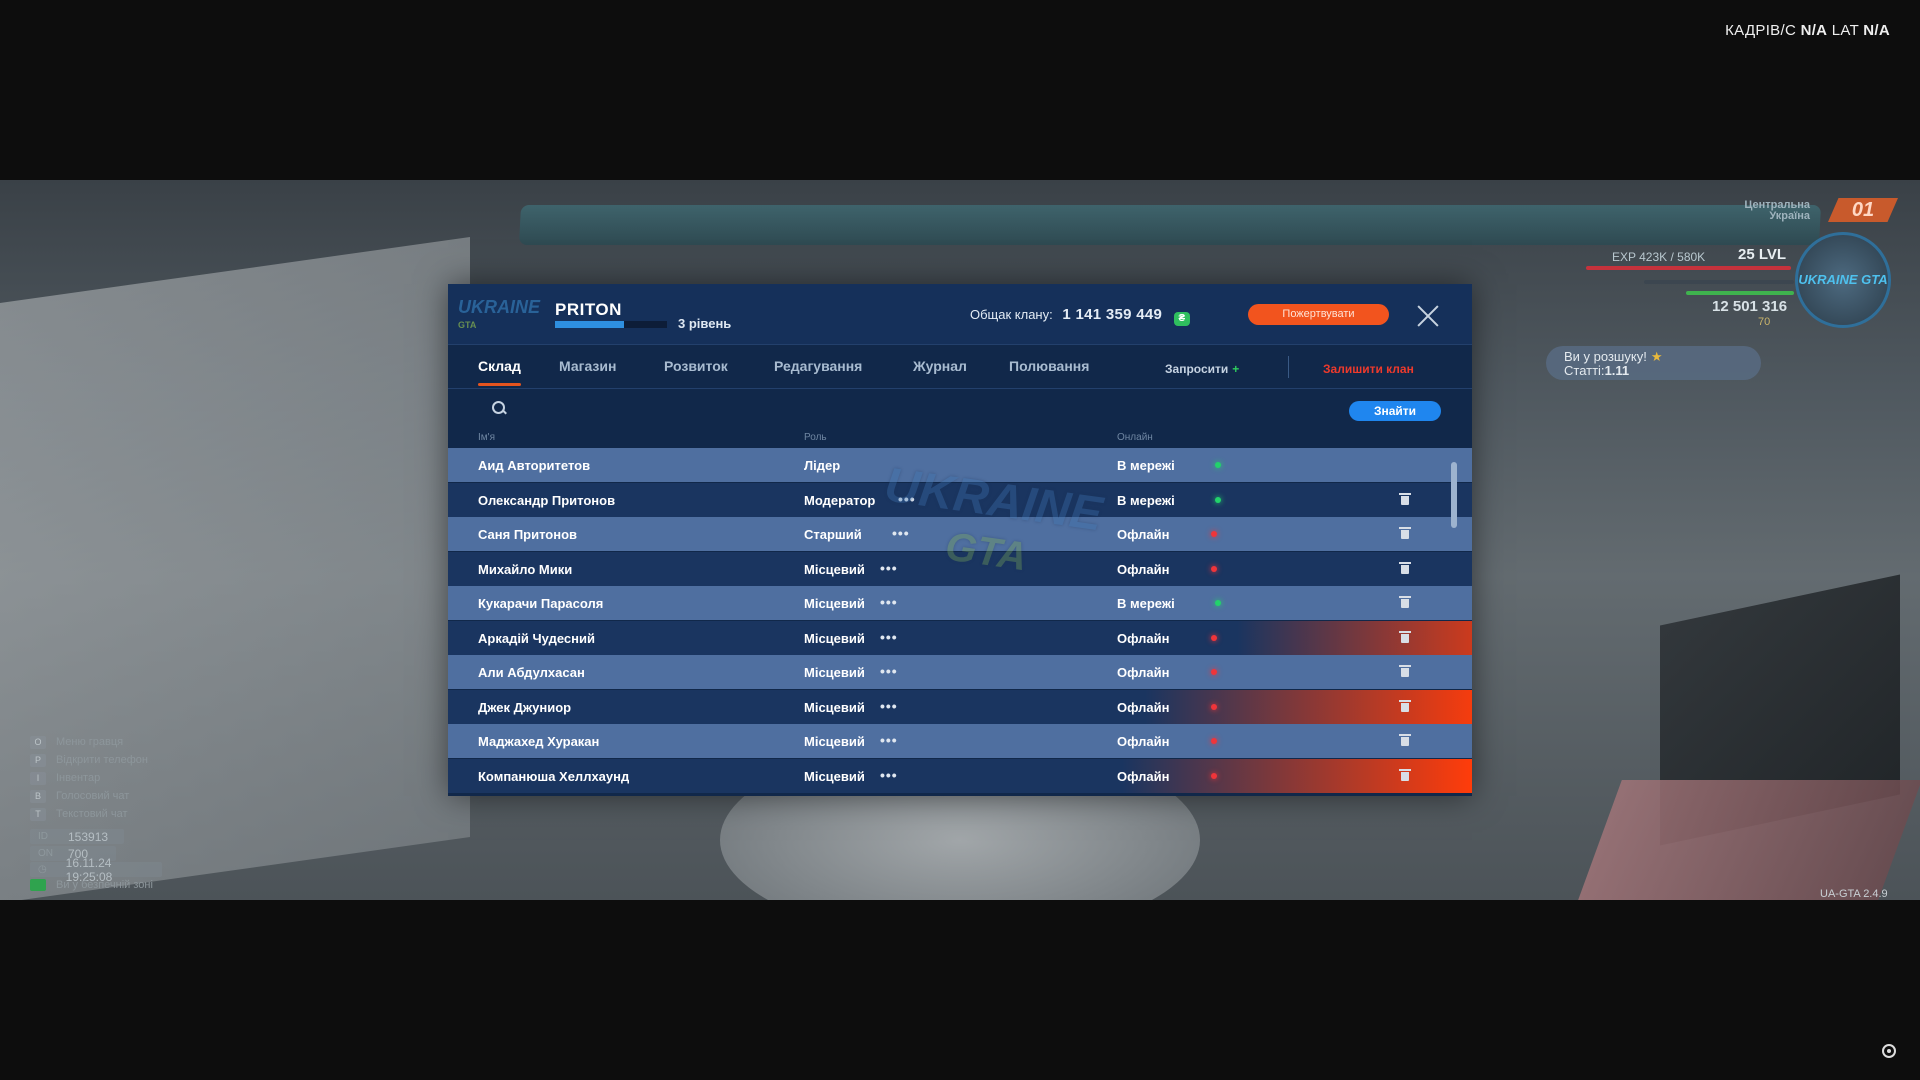 The width and height of the screenshot is (1920, 1080). Describe the element at coordinates (588, 309) in the screenshot. I see `clan-name: PRITON` at that location.